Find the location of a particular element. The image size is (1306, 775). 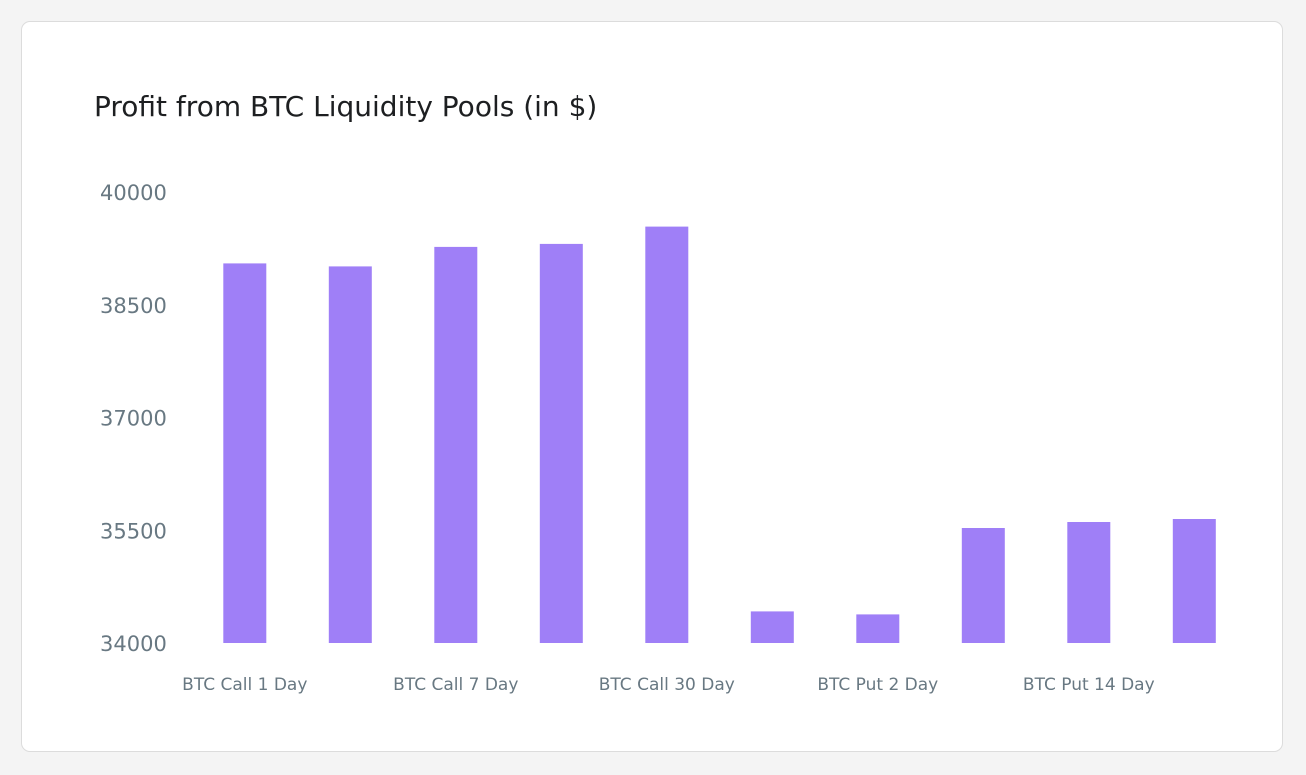

y-tick-label: 35500 is located at coordinates (133, 531).